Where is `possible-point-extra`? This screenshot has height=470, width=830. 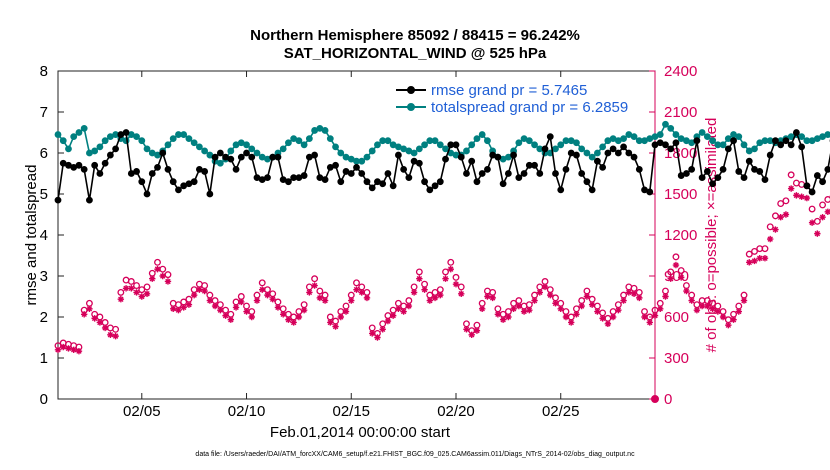
possible-point-extra is located at coordinates (655, 399).